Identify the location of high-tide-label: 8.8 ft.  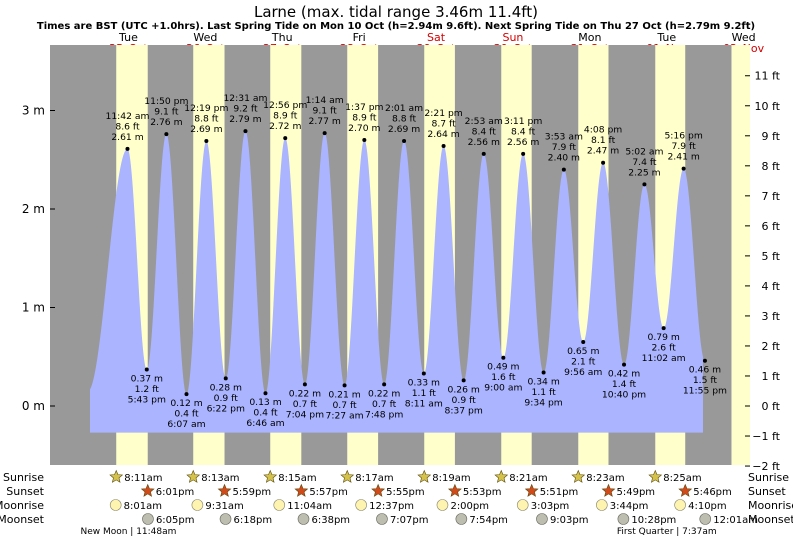
(206, 119).